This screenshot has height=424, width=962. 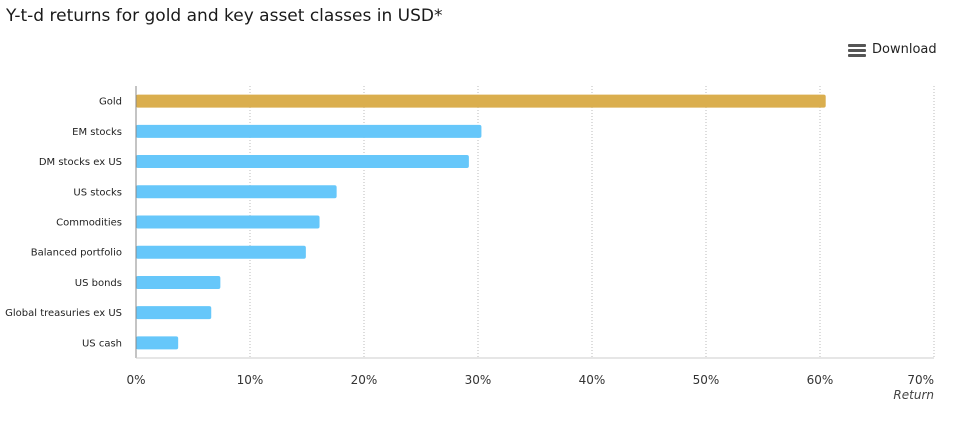 What do you see at coordinates (102, 343) in the screenshot?
I see `category-label: US cash` at bounding box center [102, 343].